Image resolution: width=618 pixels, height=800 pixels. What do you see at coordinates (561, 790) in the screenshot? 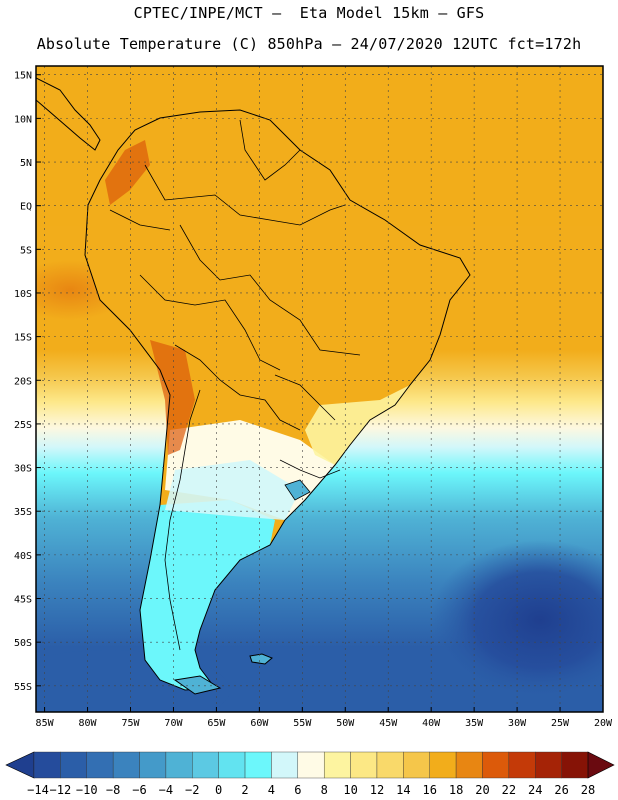
I see `colorbar-label: 26` at bounding box center [561, 790].